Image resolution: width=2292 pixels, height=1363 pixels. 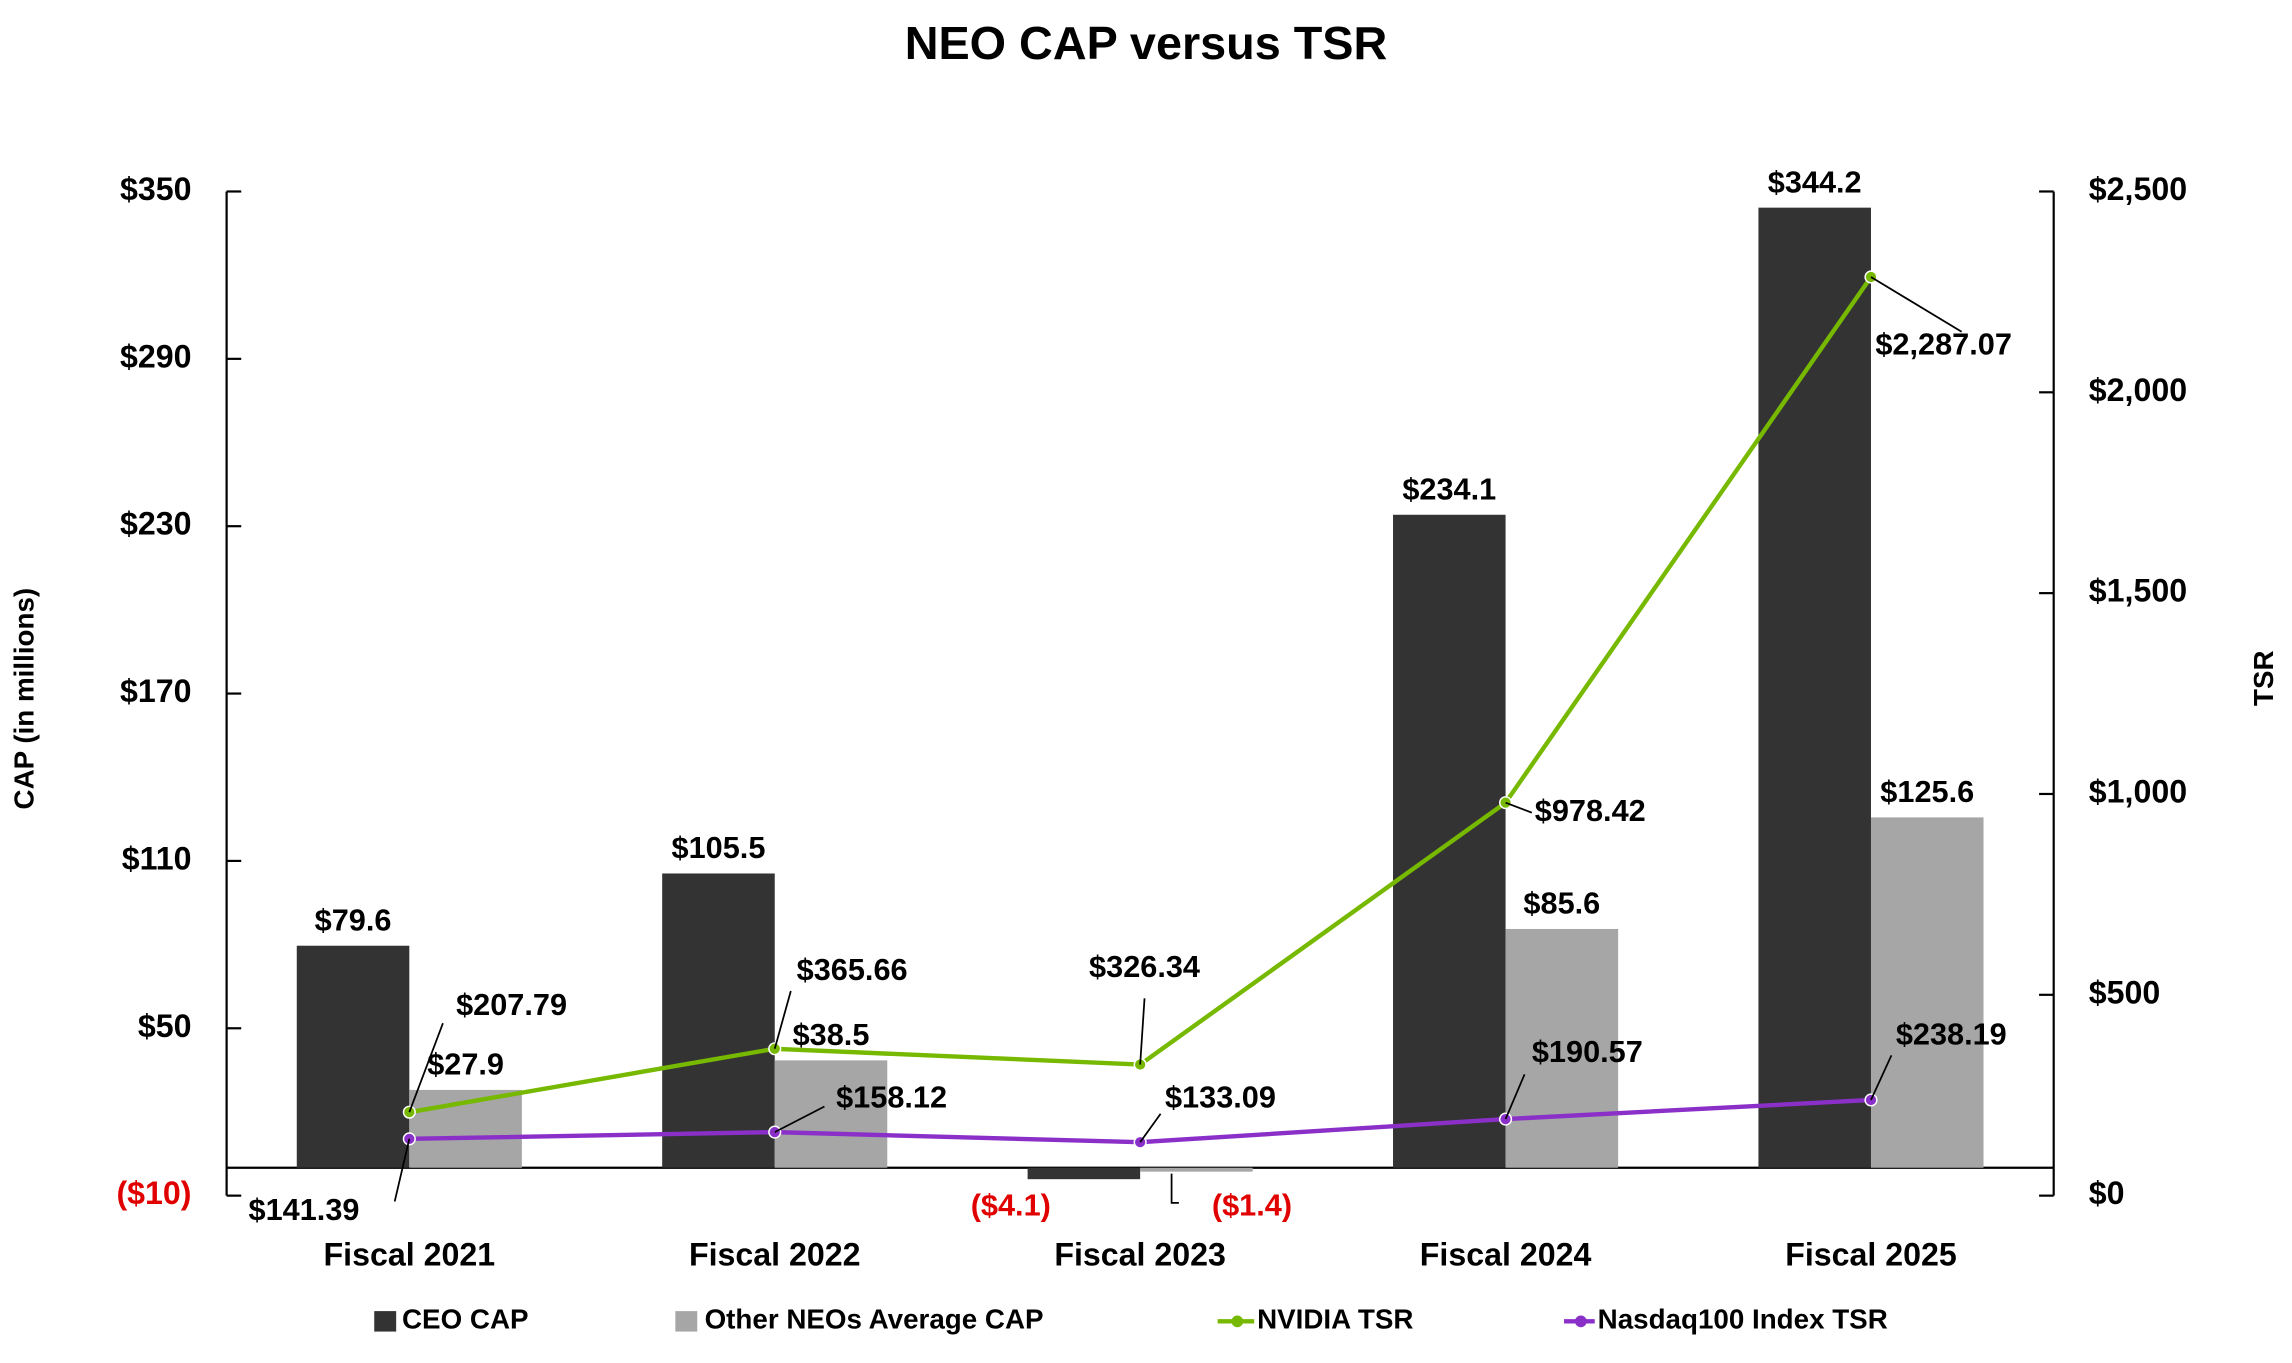 What do you see at coordinates (719, 847) in the screenshot?
I see `bar-value-label: $105.5` at bounding box center [719, 847].